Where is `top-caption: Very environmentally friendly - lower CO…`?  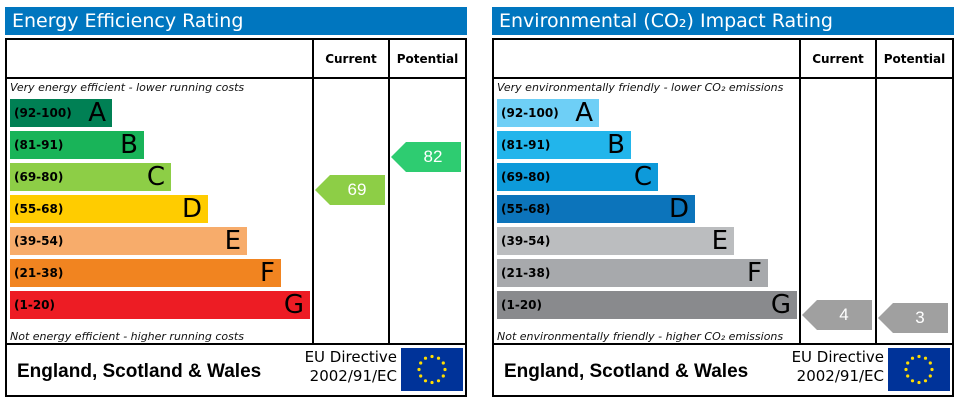 top-caption: Very environmentally friendly - lower CO… is located at coordinates (640, 87).